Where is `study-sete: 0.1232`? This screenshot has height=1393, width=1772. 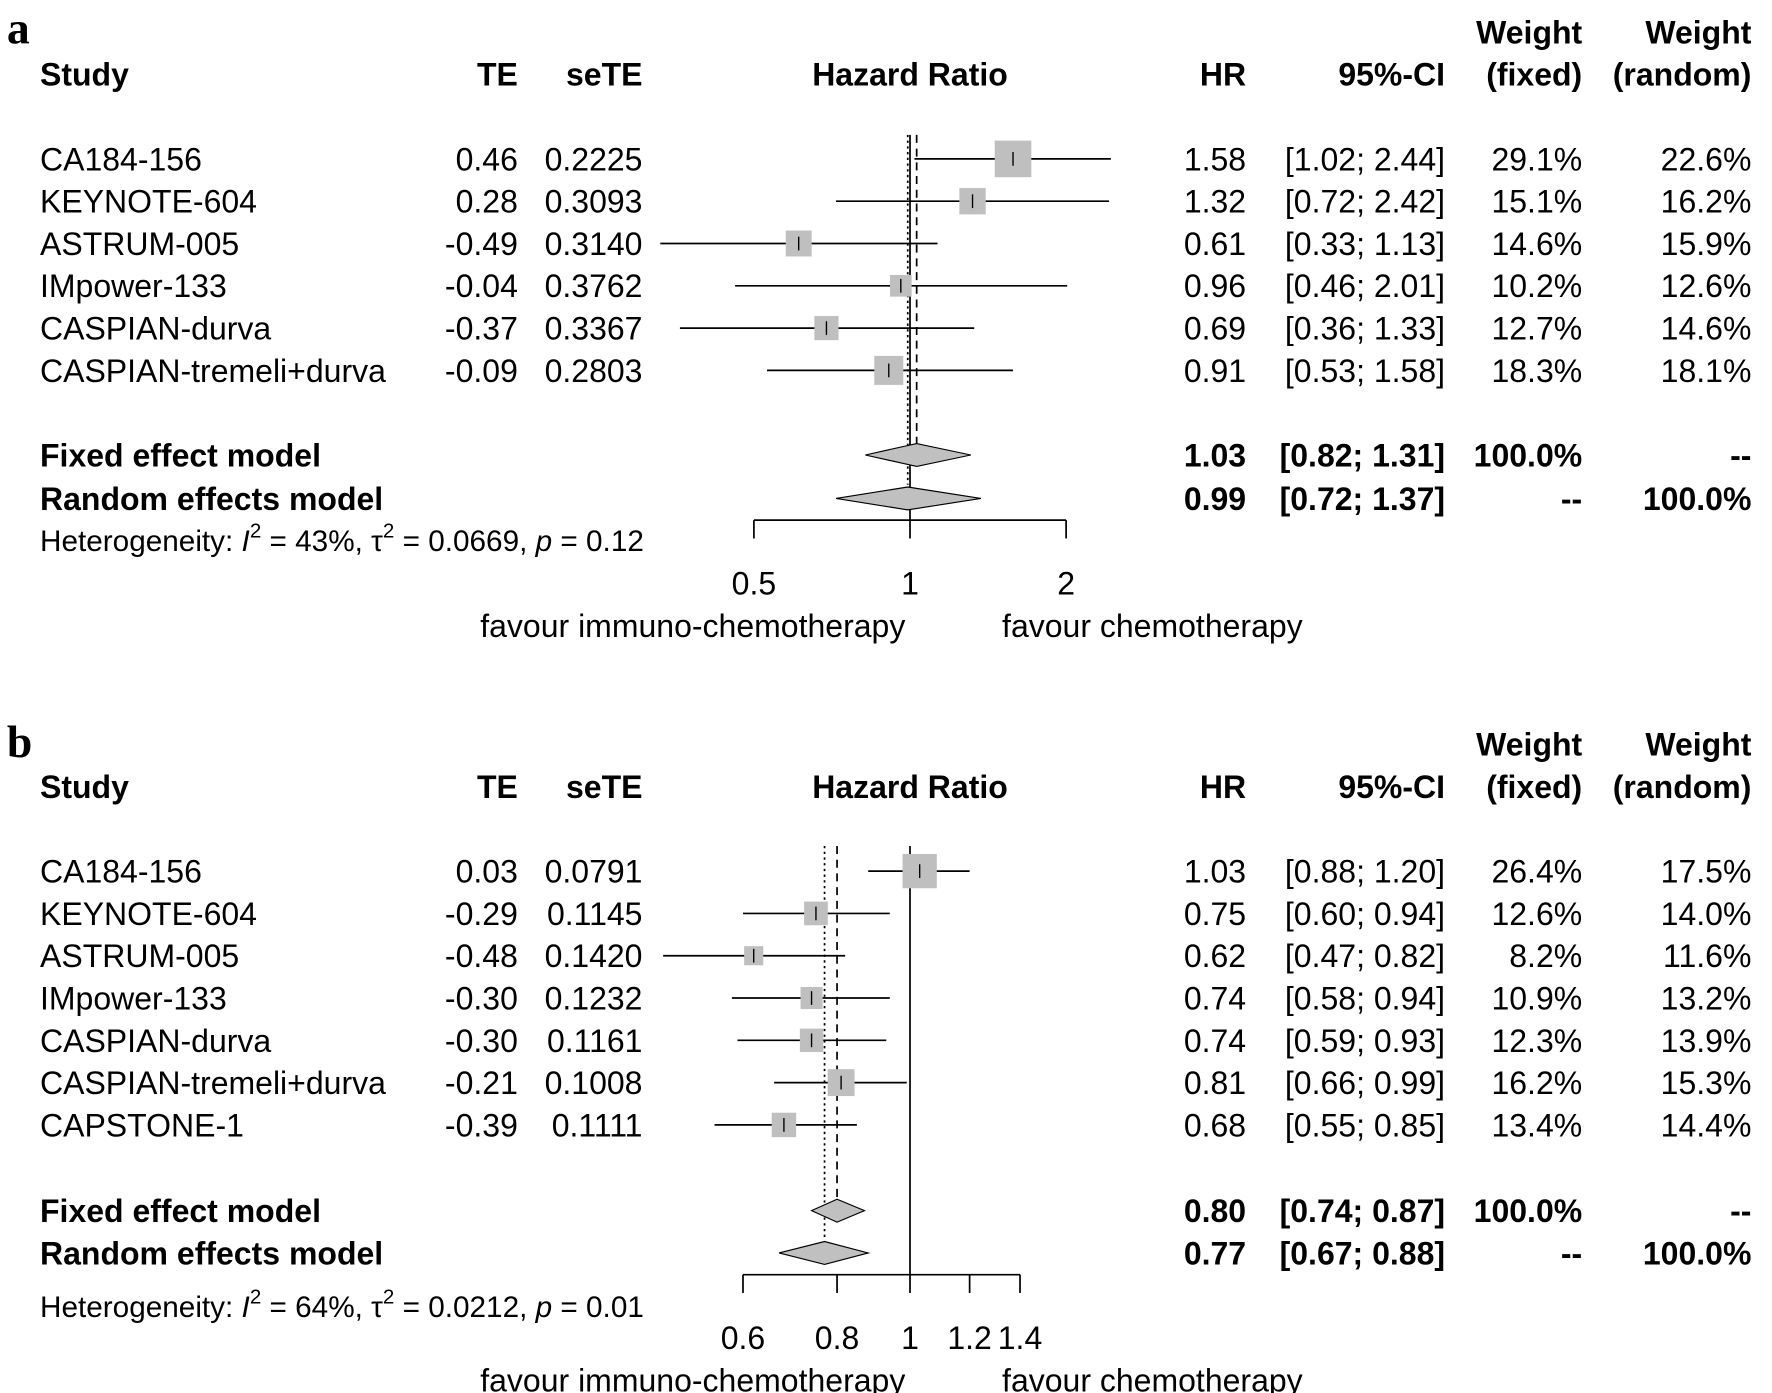 study-sete: 0.1232 is located at coordinates (594, 998).